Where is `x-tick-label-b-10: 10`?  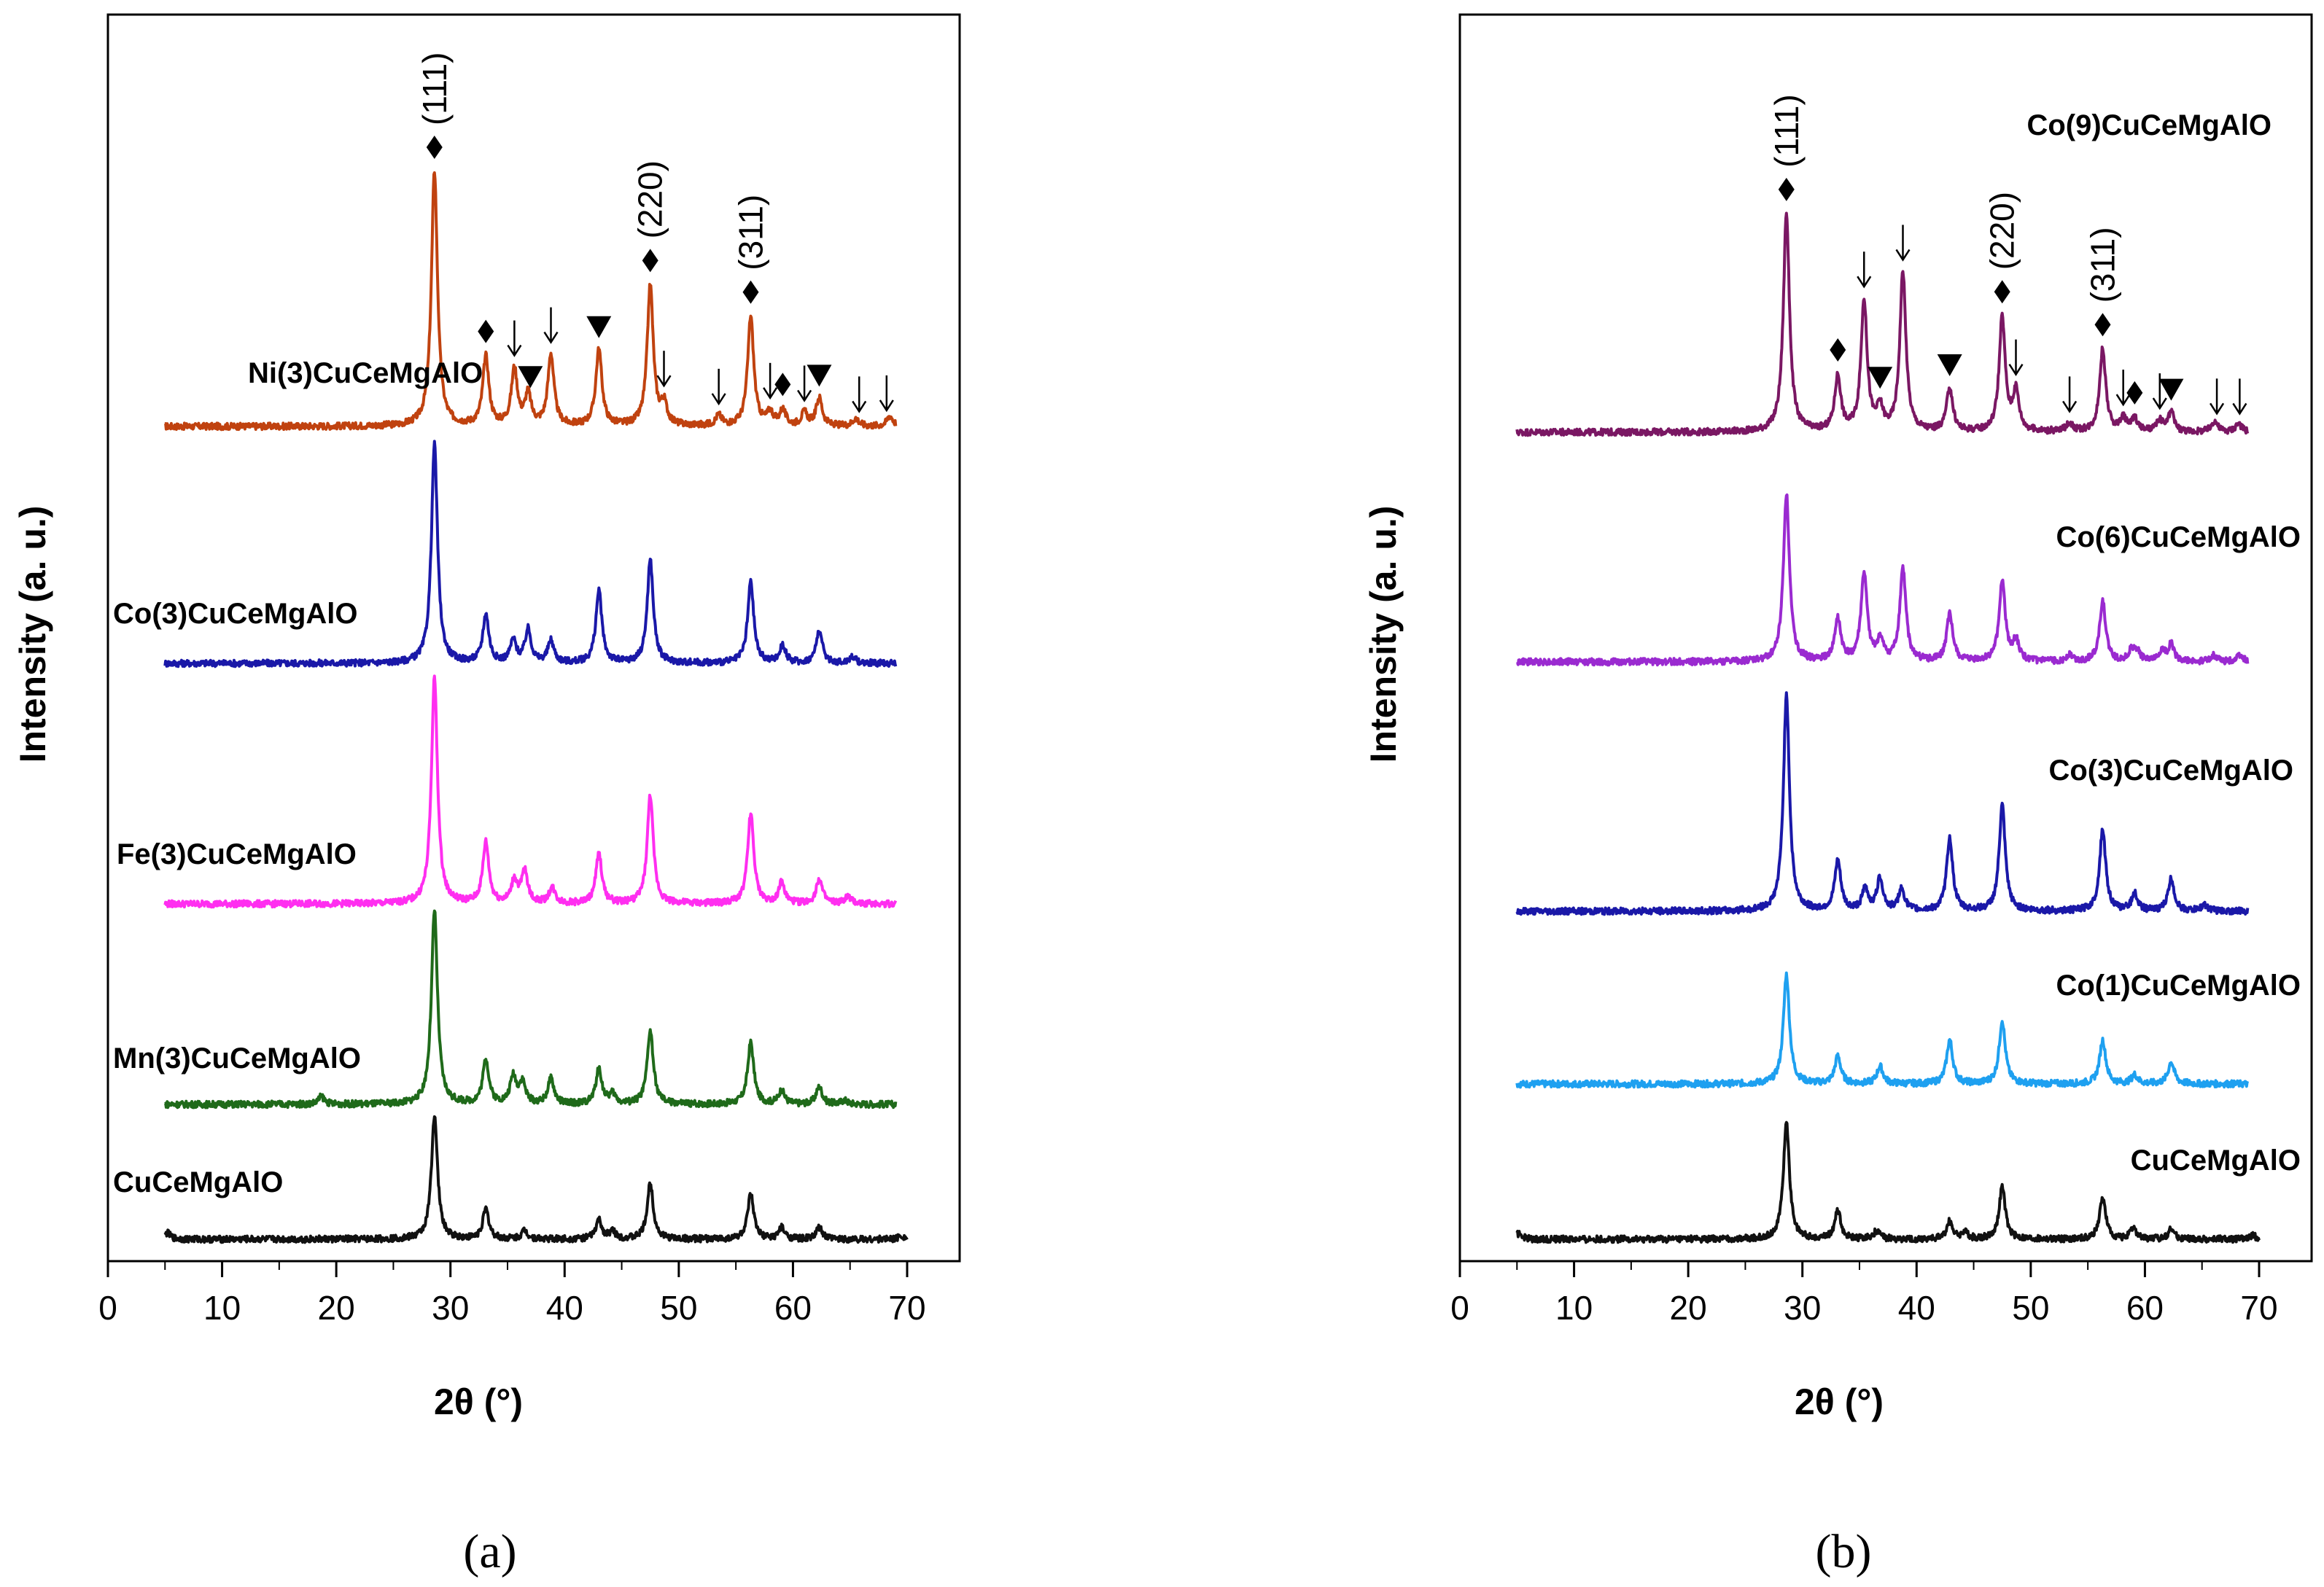 x-tick-label-b-10: 10 is located at coordinates (1574, 1308).